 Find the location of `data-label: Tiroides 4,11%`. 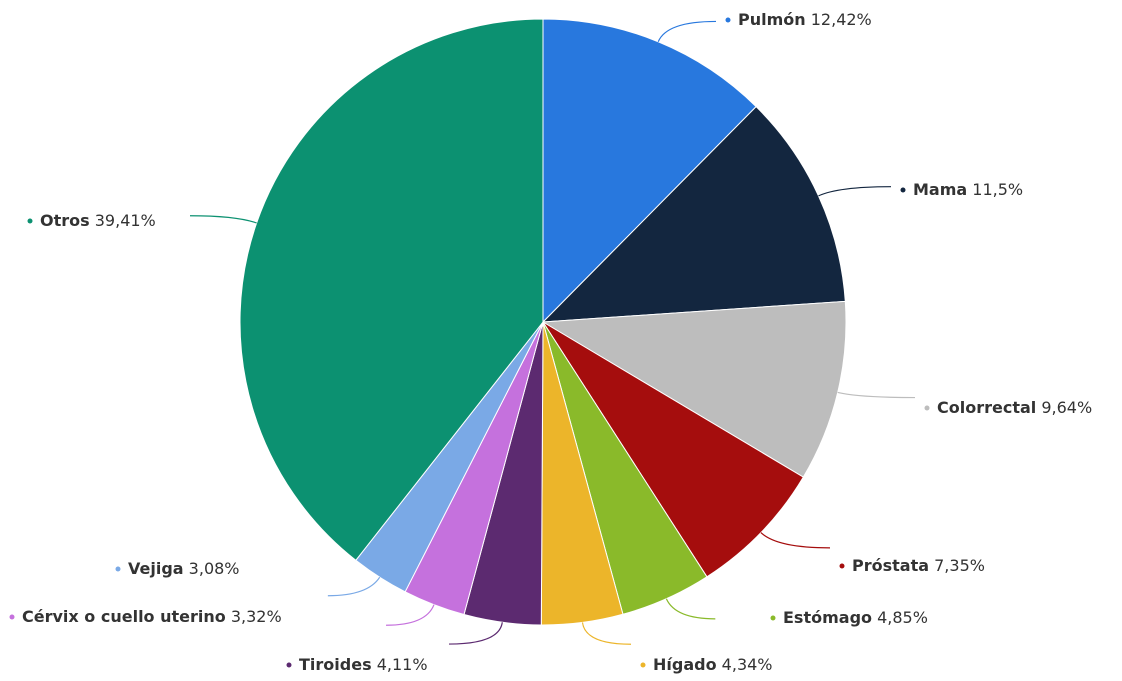

data-label: Tiroides 4,11% is located at coordinates (363, 664).